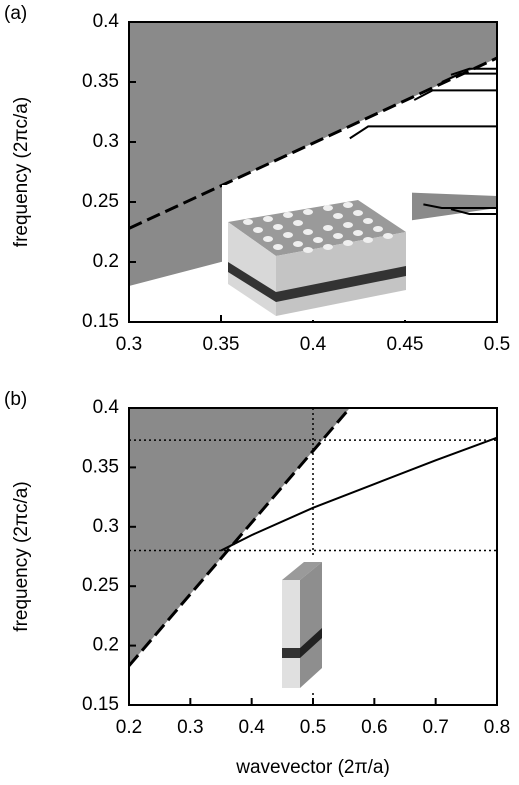  I want to click on slab-core-side, so click(341, 284).